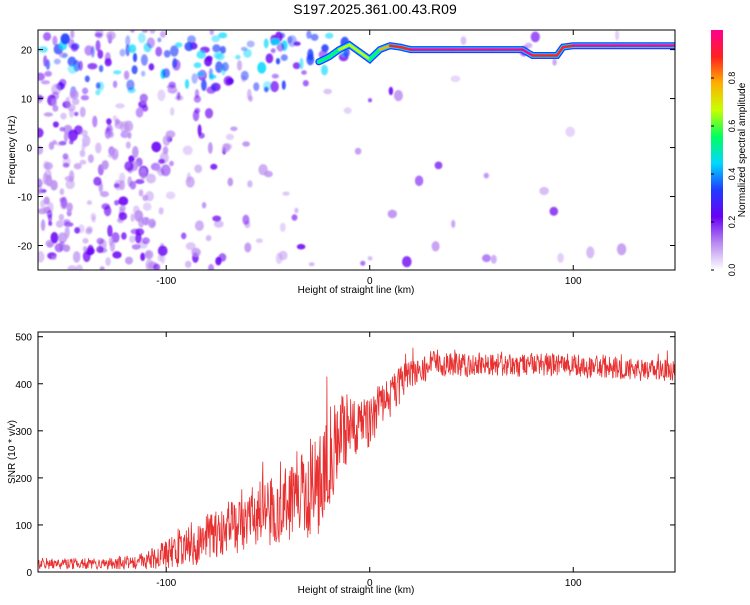 The width and height of the screenshot is (750, 605). I want to click on snr-y-tick-label: 100, so click(23, 526).